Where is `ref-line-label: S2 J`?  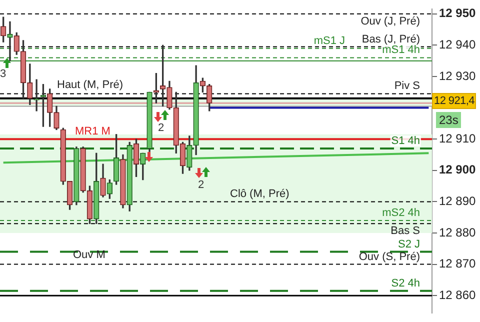 ref-line-label: S2 J is located at coordinates (409, 244).